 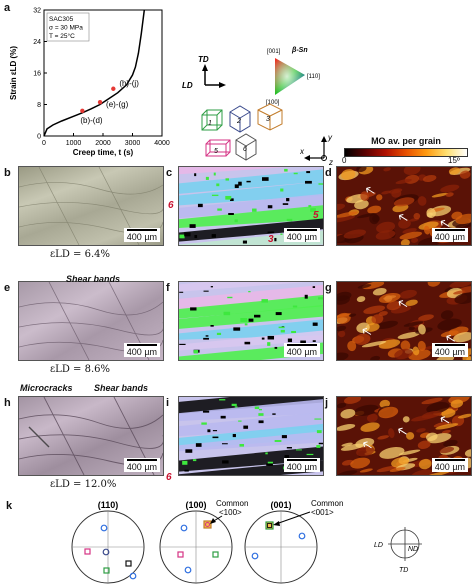 I want to click on legend-line: σ = 30 MPa, so click(x=66, y=28).